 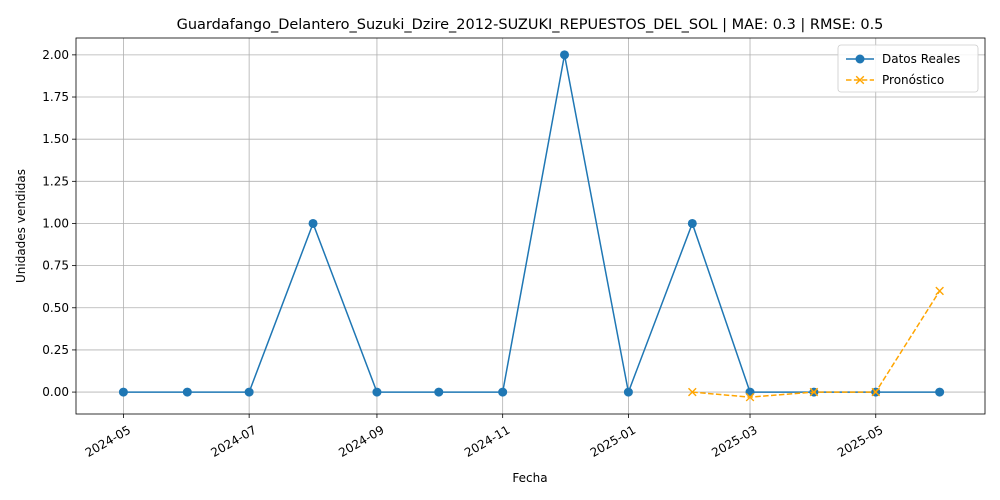 I want to click on legend: Datos Reales Pronóstico, so click(x=908, y=68).